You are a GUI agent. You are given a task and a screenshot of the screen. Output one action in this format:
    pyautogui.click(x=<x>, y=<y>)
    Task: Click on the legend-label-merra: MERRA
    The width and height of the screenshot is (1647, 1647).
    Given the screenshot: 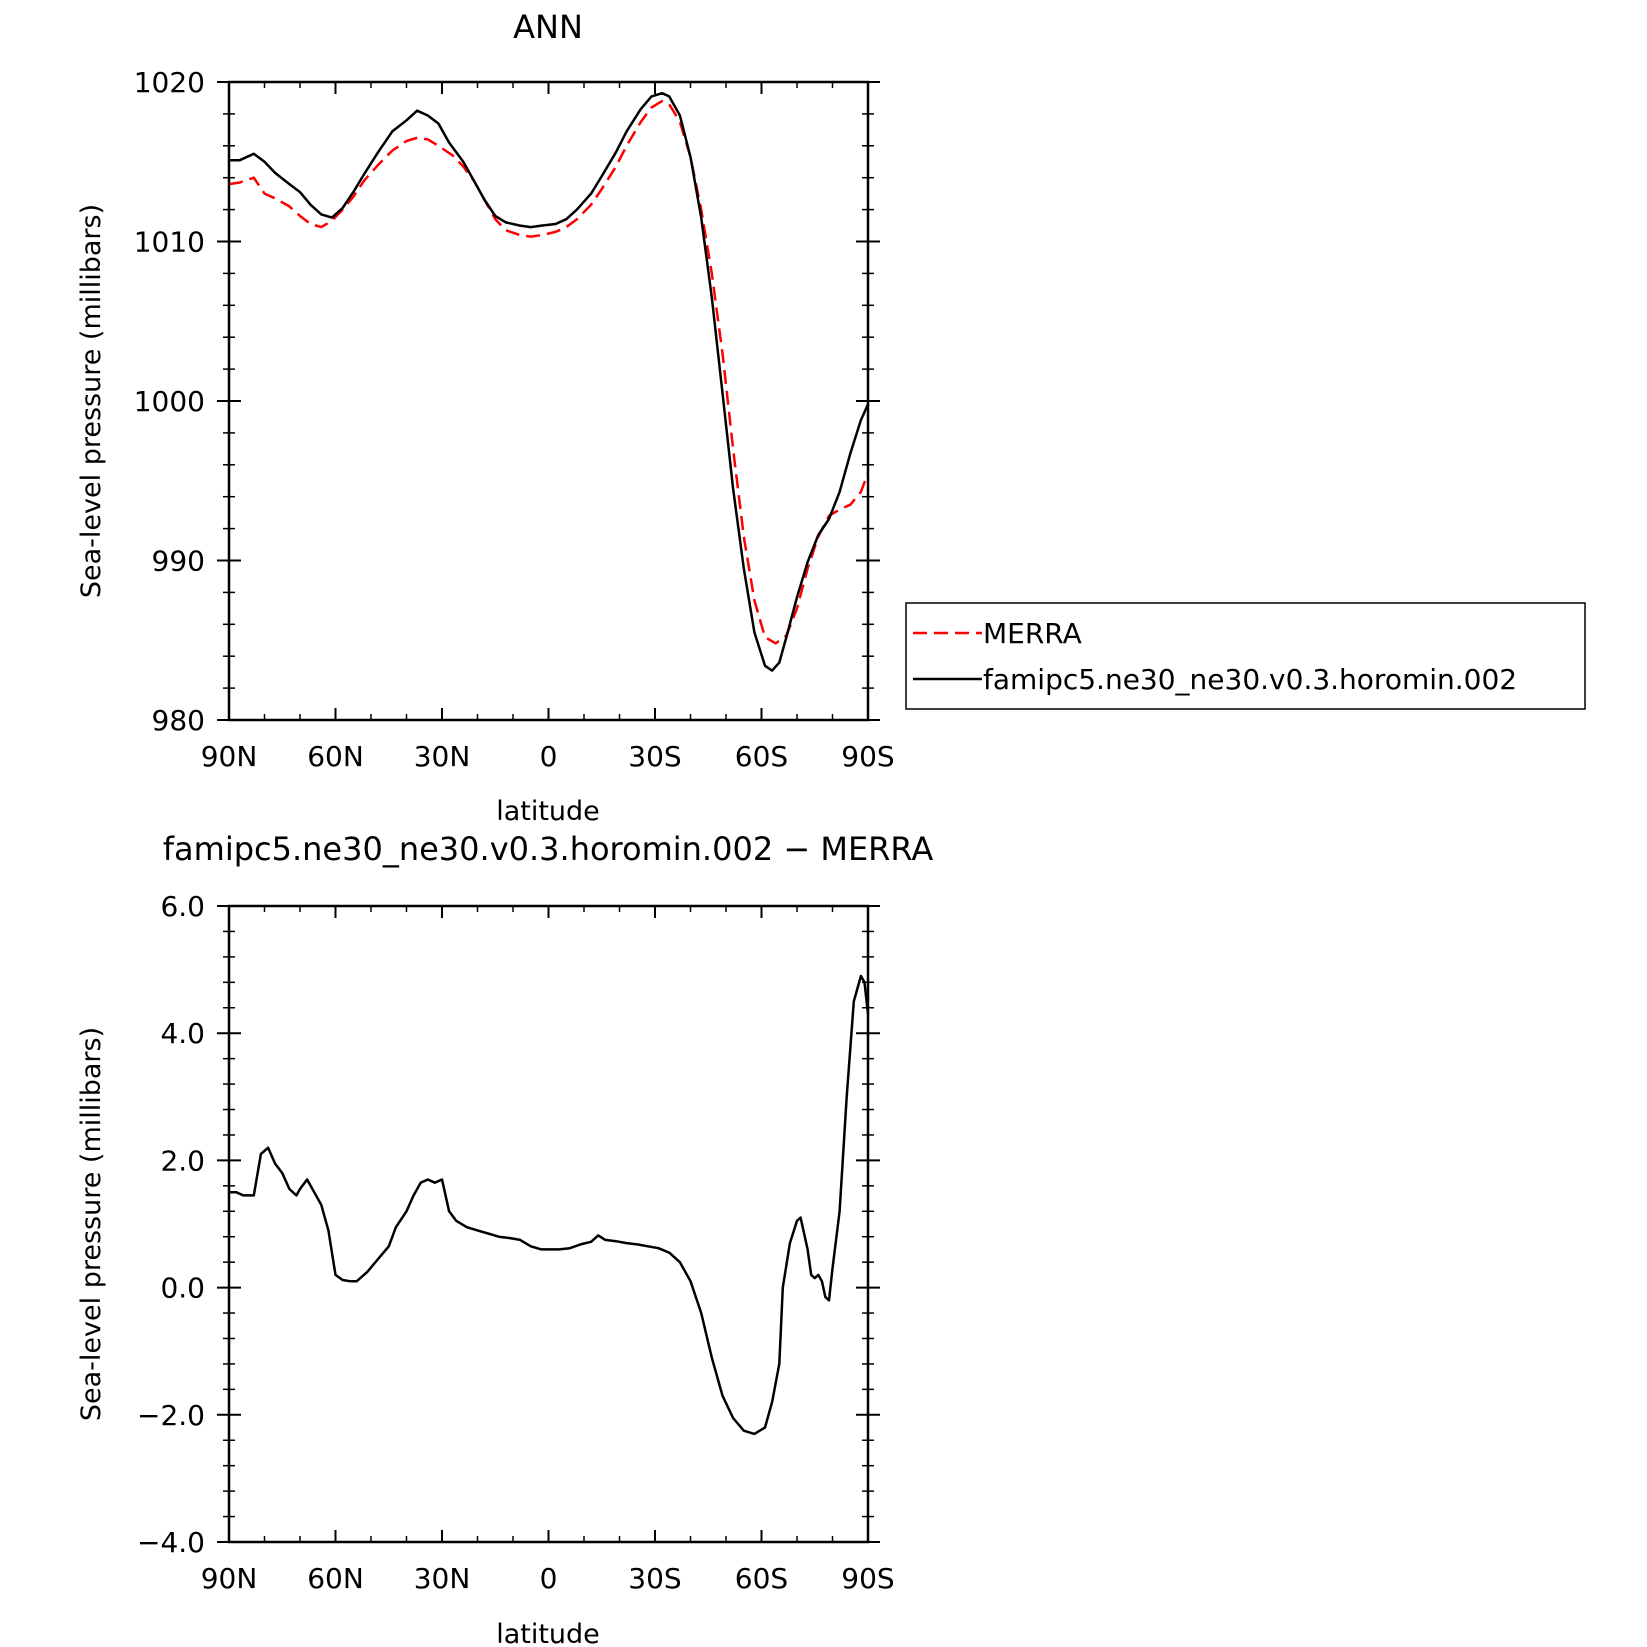 What is the action you would take?
    pyautogui.click(x=1032, y=633)
    